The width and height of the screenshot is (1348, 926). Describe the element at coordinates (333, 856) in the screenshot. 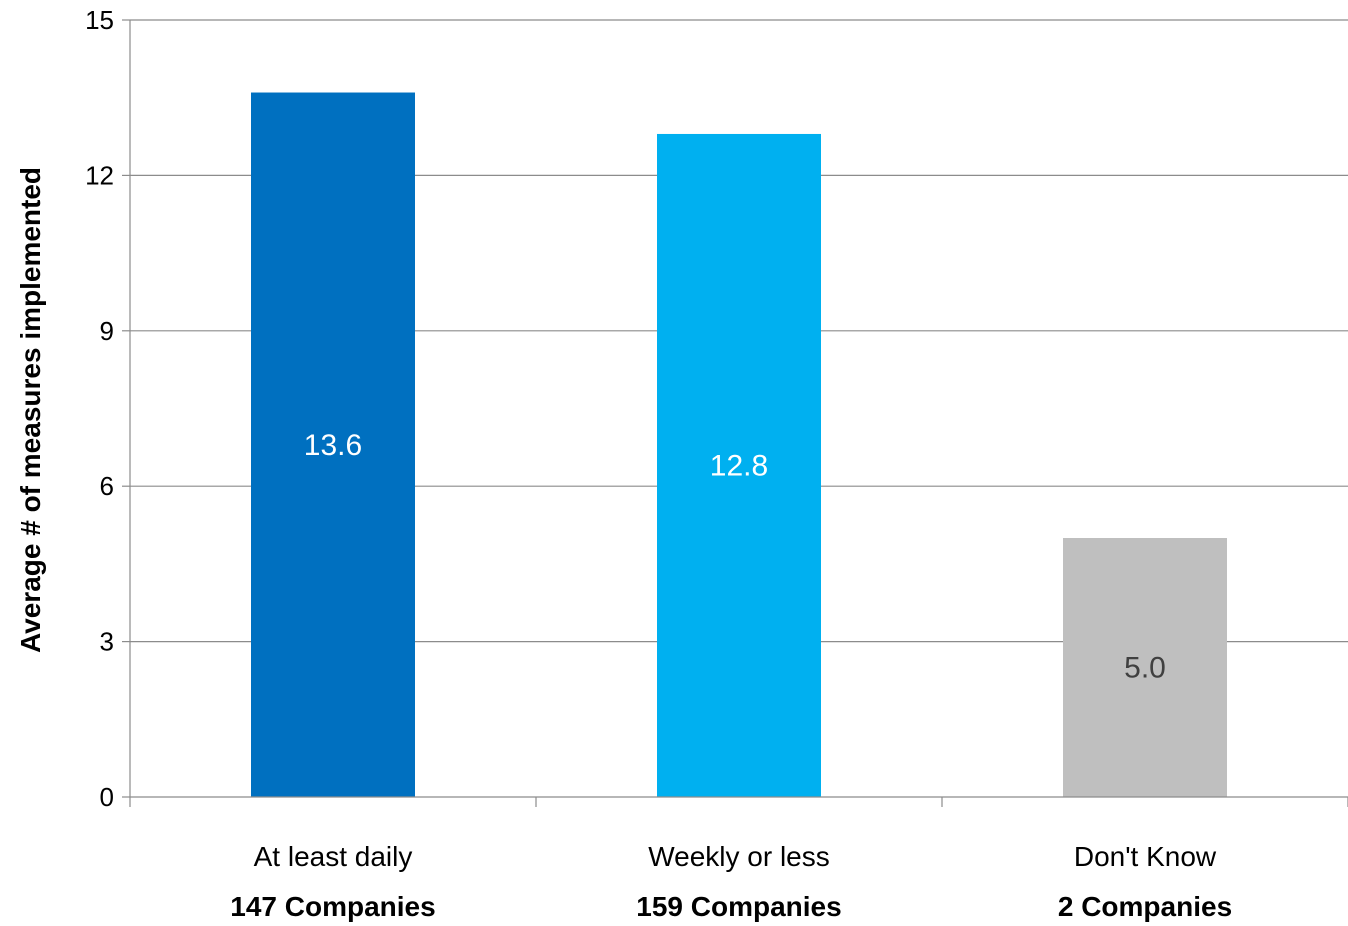

I see `category-label-0: At least daily` at that location.